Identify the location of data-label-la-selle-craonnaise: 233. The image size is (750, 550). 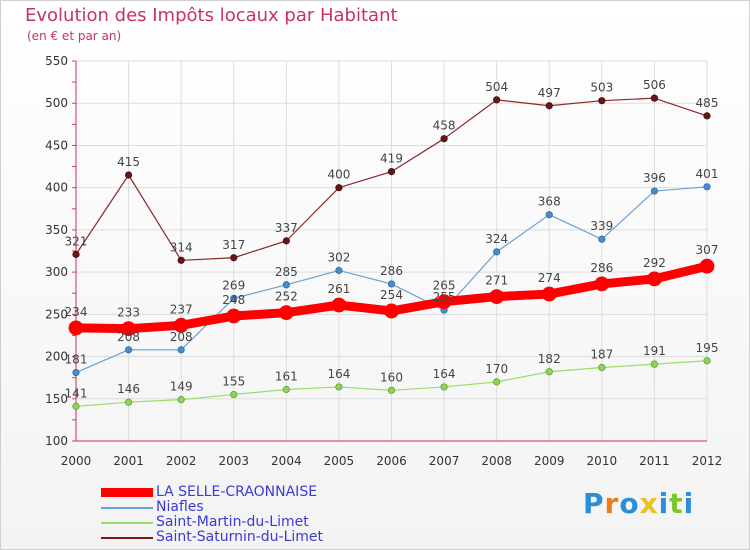
(128, 313).